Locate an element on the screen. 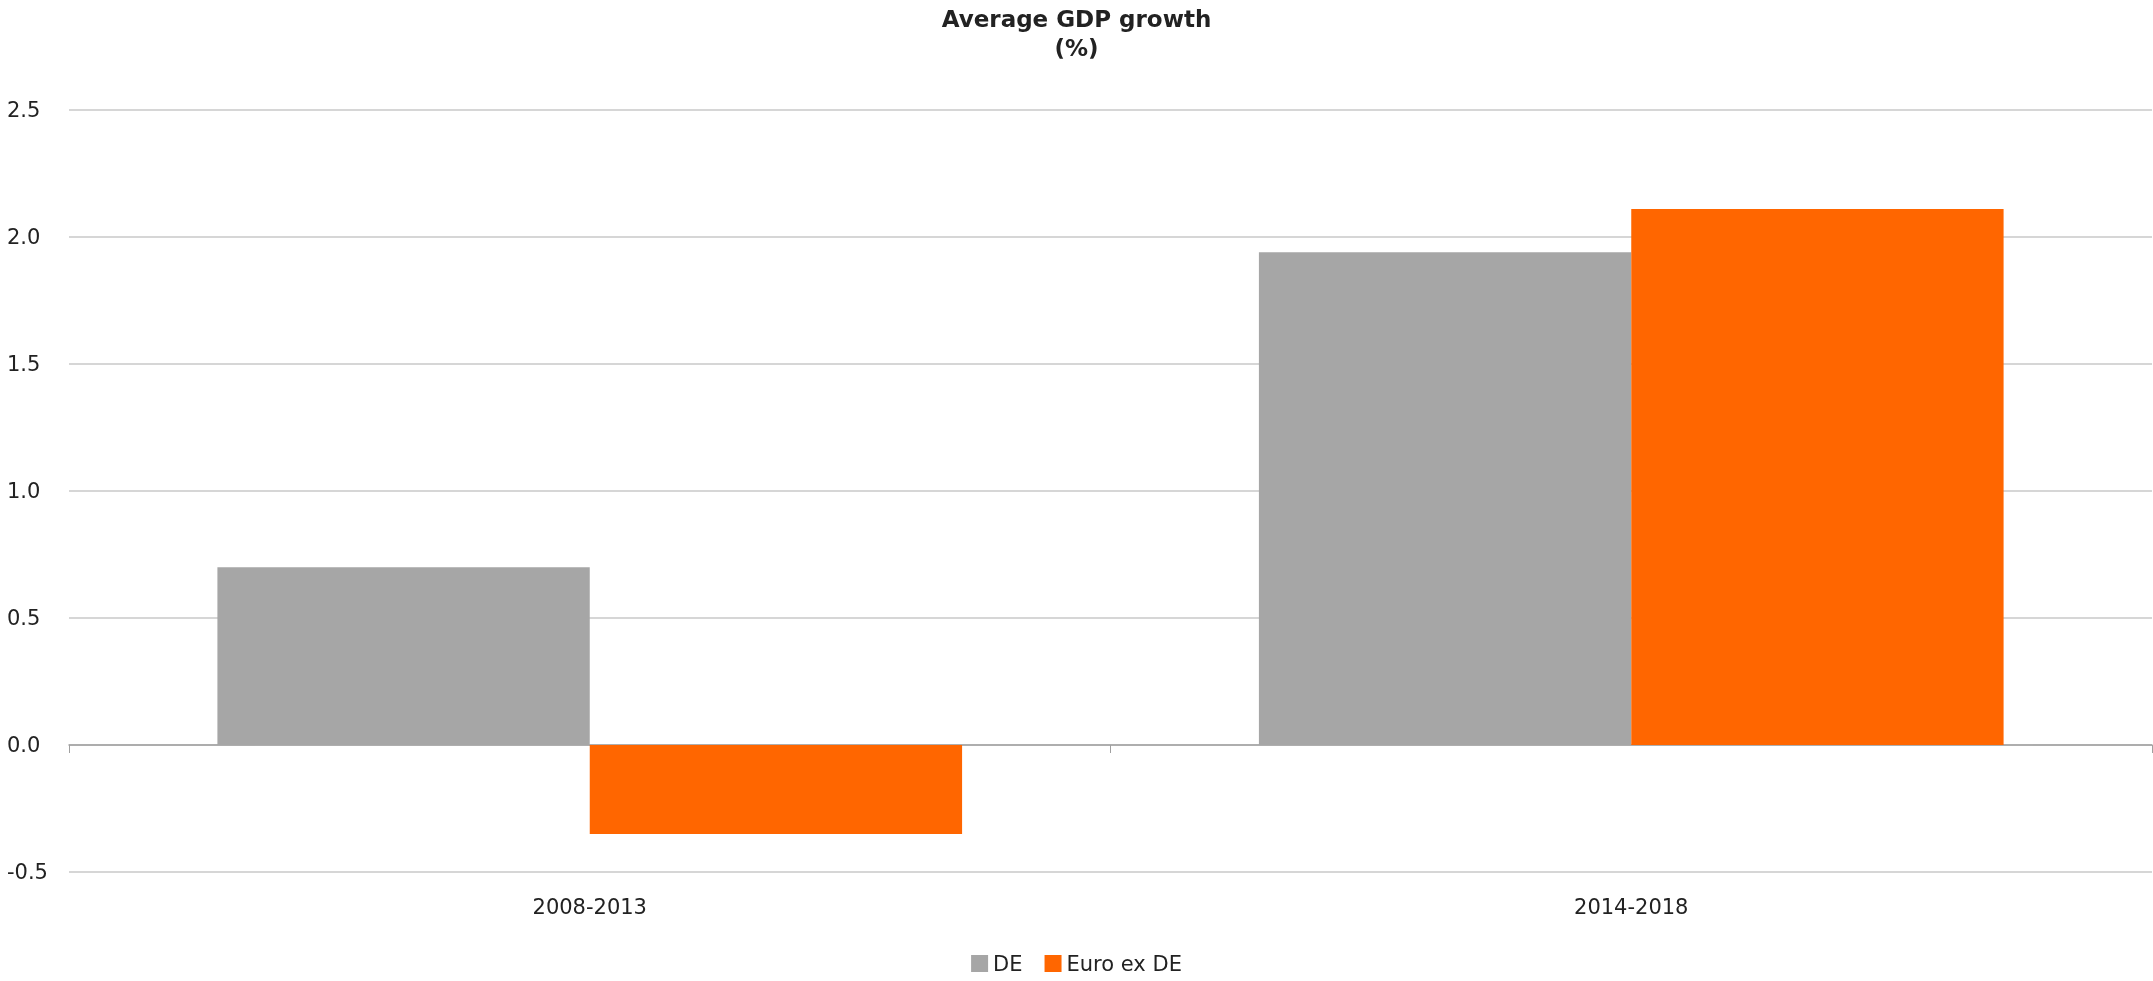 This screenshot has width=2153, height=981. y-tick-label: 0.5 is located at coordinates (24, 618).